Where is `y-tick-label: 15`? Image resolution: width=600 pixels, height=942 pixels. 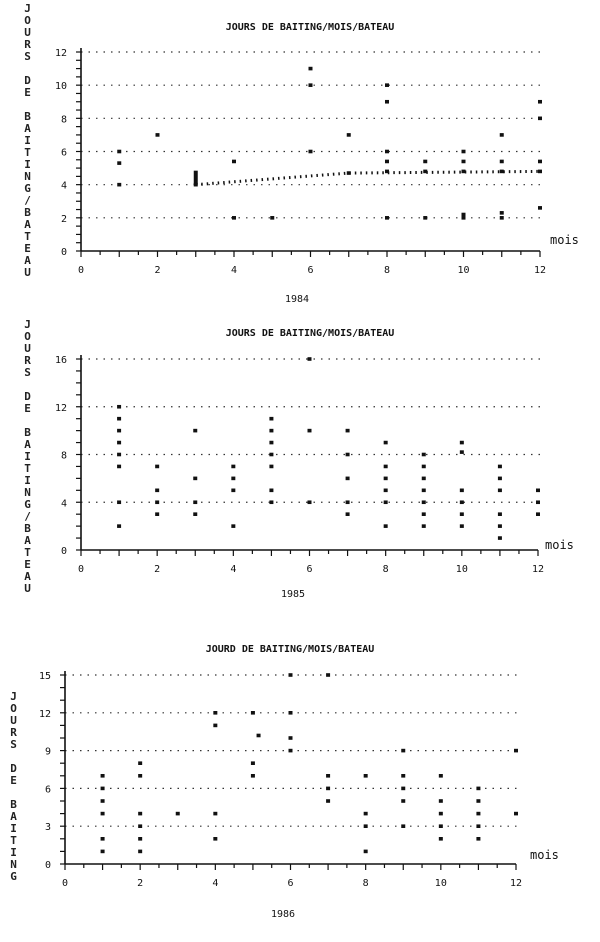 y-tick-label: 15 is located at coordinates (45, 676).